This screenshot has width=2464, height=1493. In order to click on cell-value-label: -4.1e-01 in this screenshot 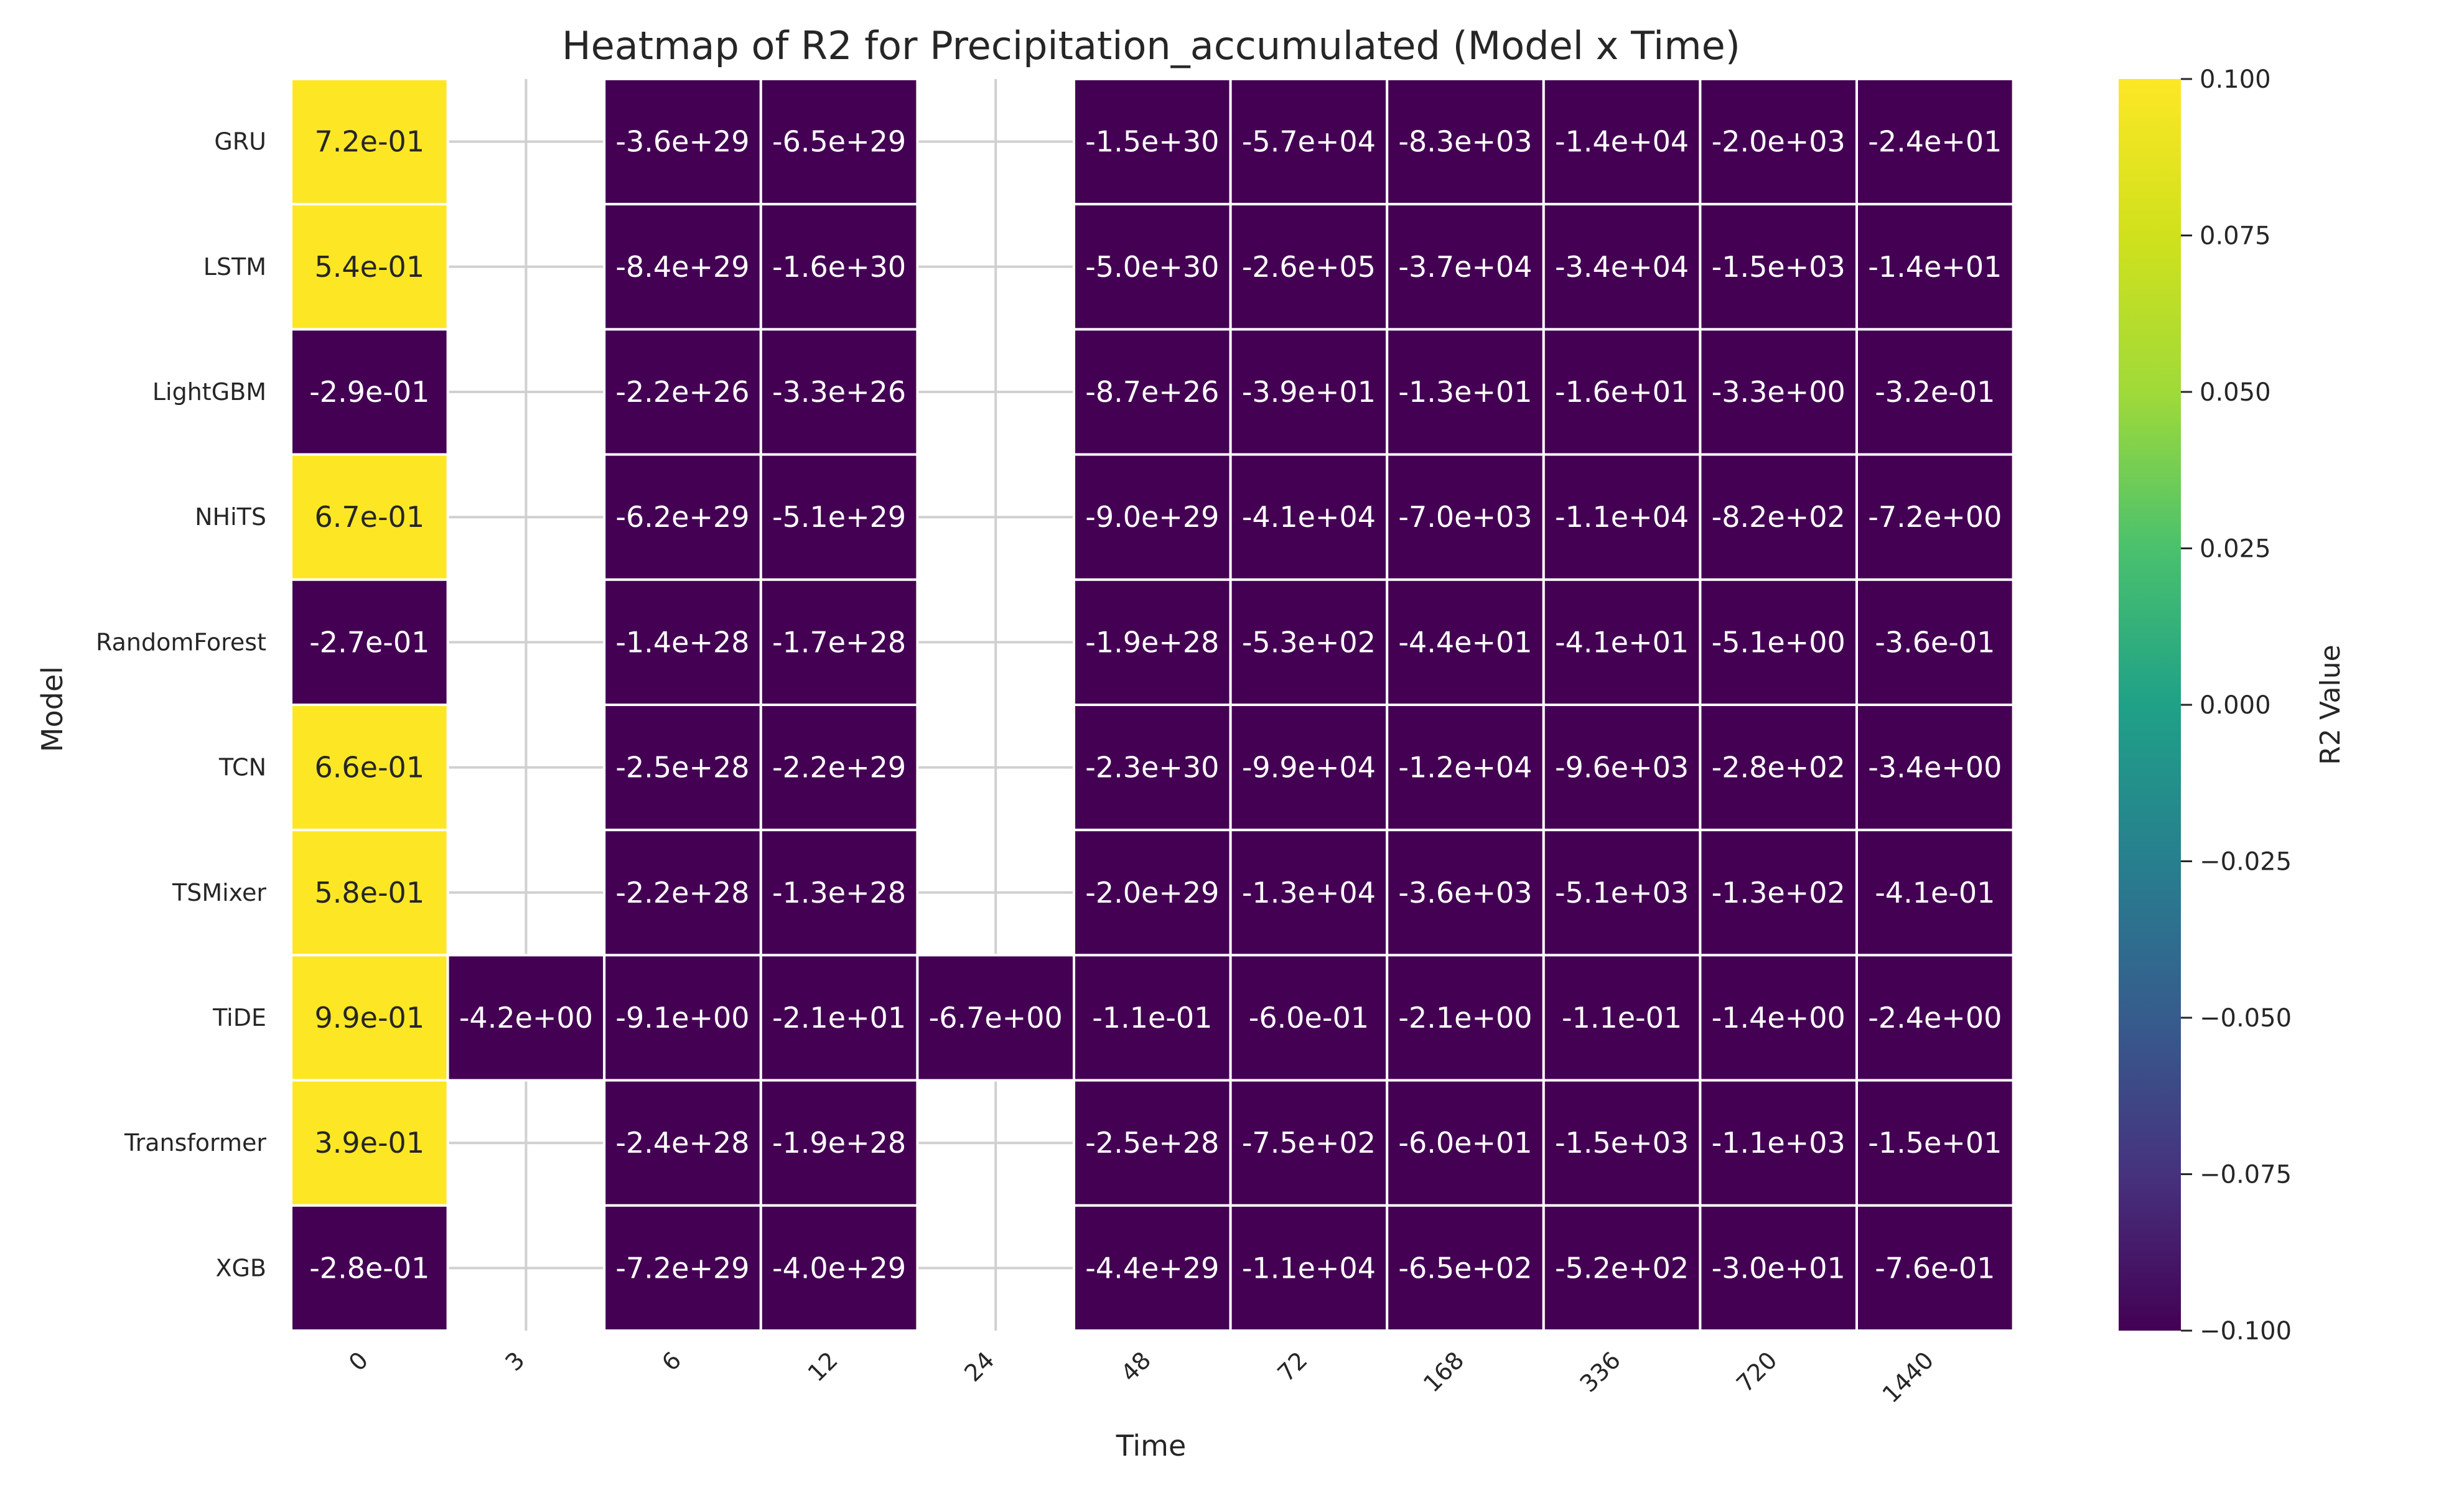, I will do `click(1935, 892)`.